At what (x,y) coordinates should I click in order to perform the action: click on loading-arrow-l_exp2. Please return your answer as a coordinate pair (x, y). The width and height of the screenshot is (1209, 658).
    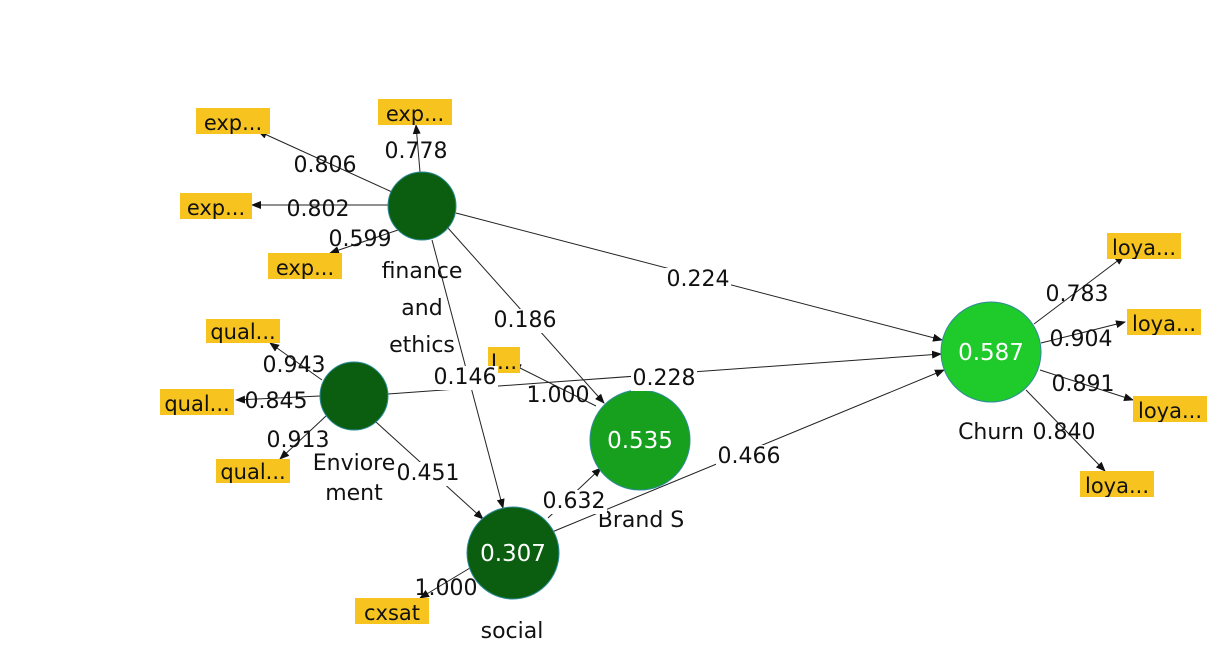
    Looking at the image, I should click on (416, 148).